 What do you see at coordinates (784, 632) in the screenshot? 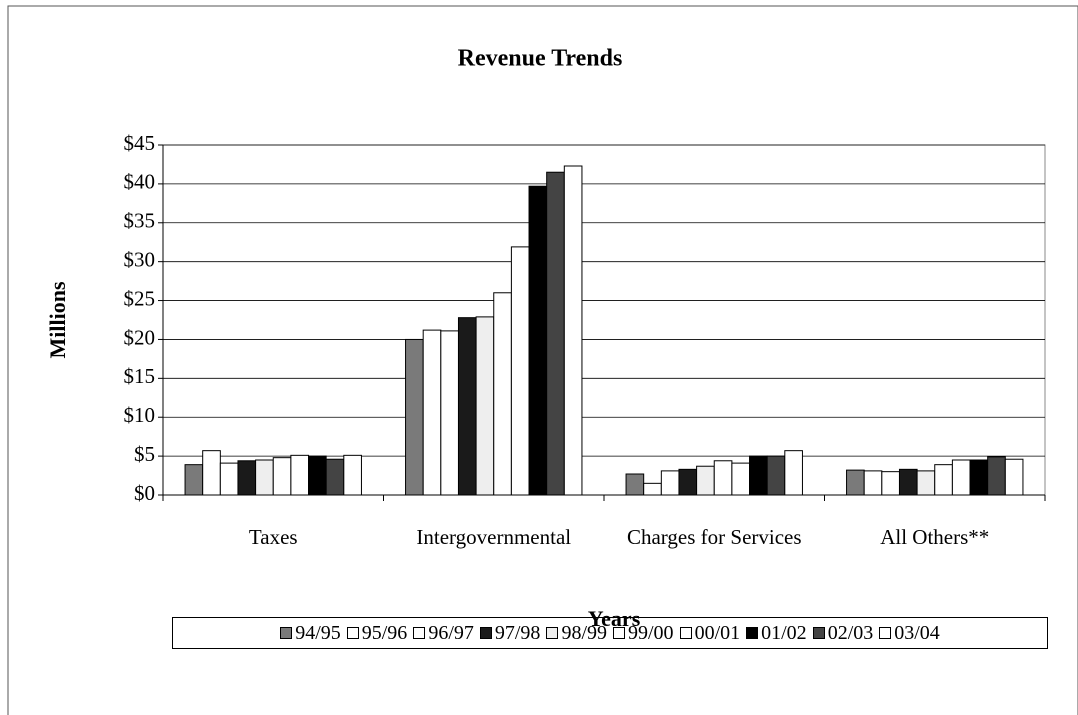
I see `legend-label: 01/02` at bounding box center [784, 632].